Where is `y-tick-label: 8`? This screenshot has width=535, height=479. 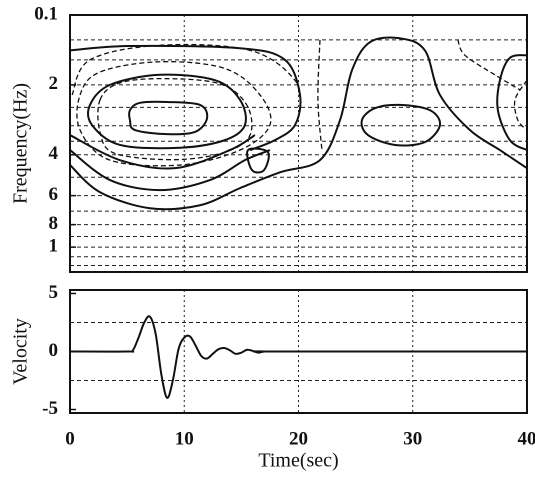
y-tick-label: 8 is located at coordinates (54, 223).